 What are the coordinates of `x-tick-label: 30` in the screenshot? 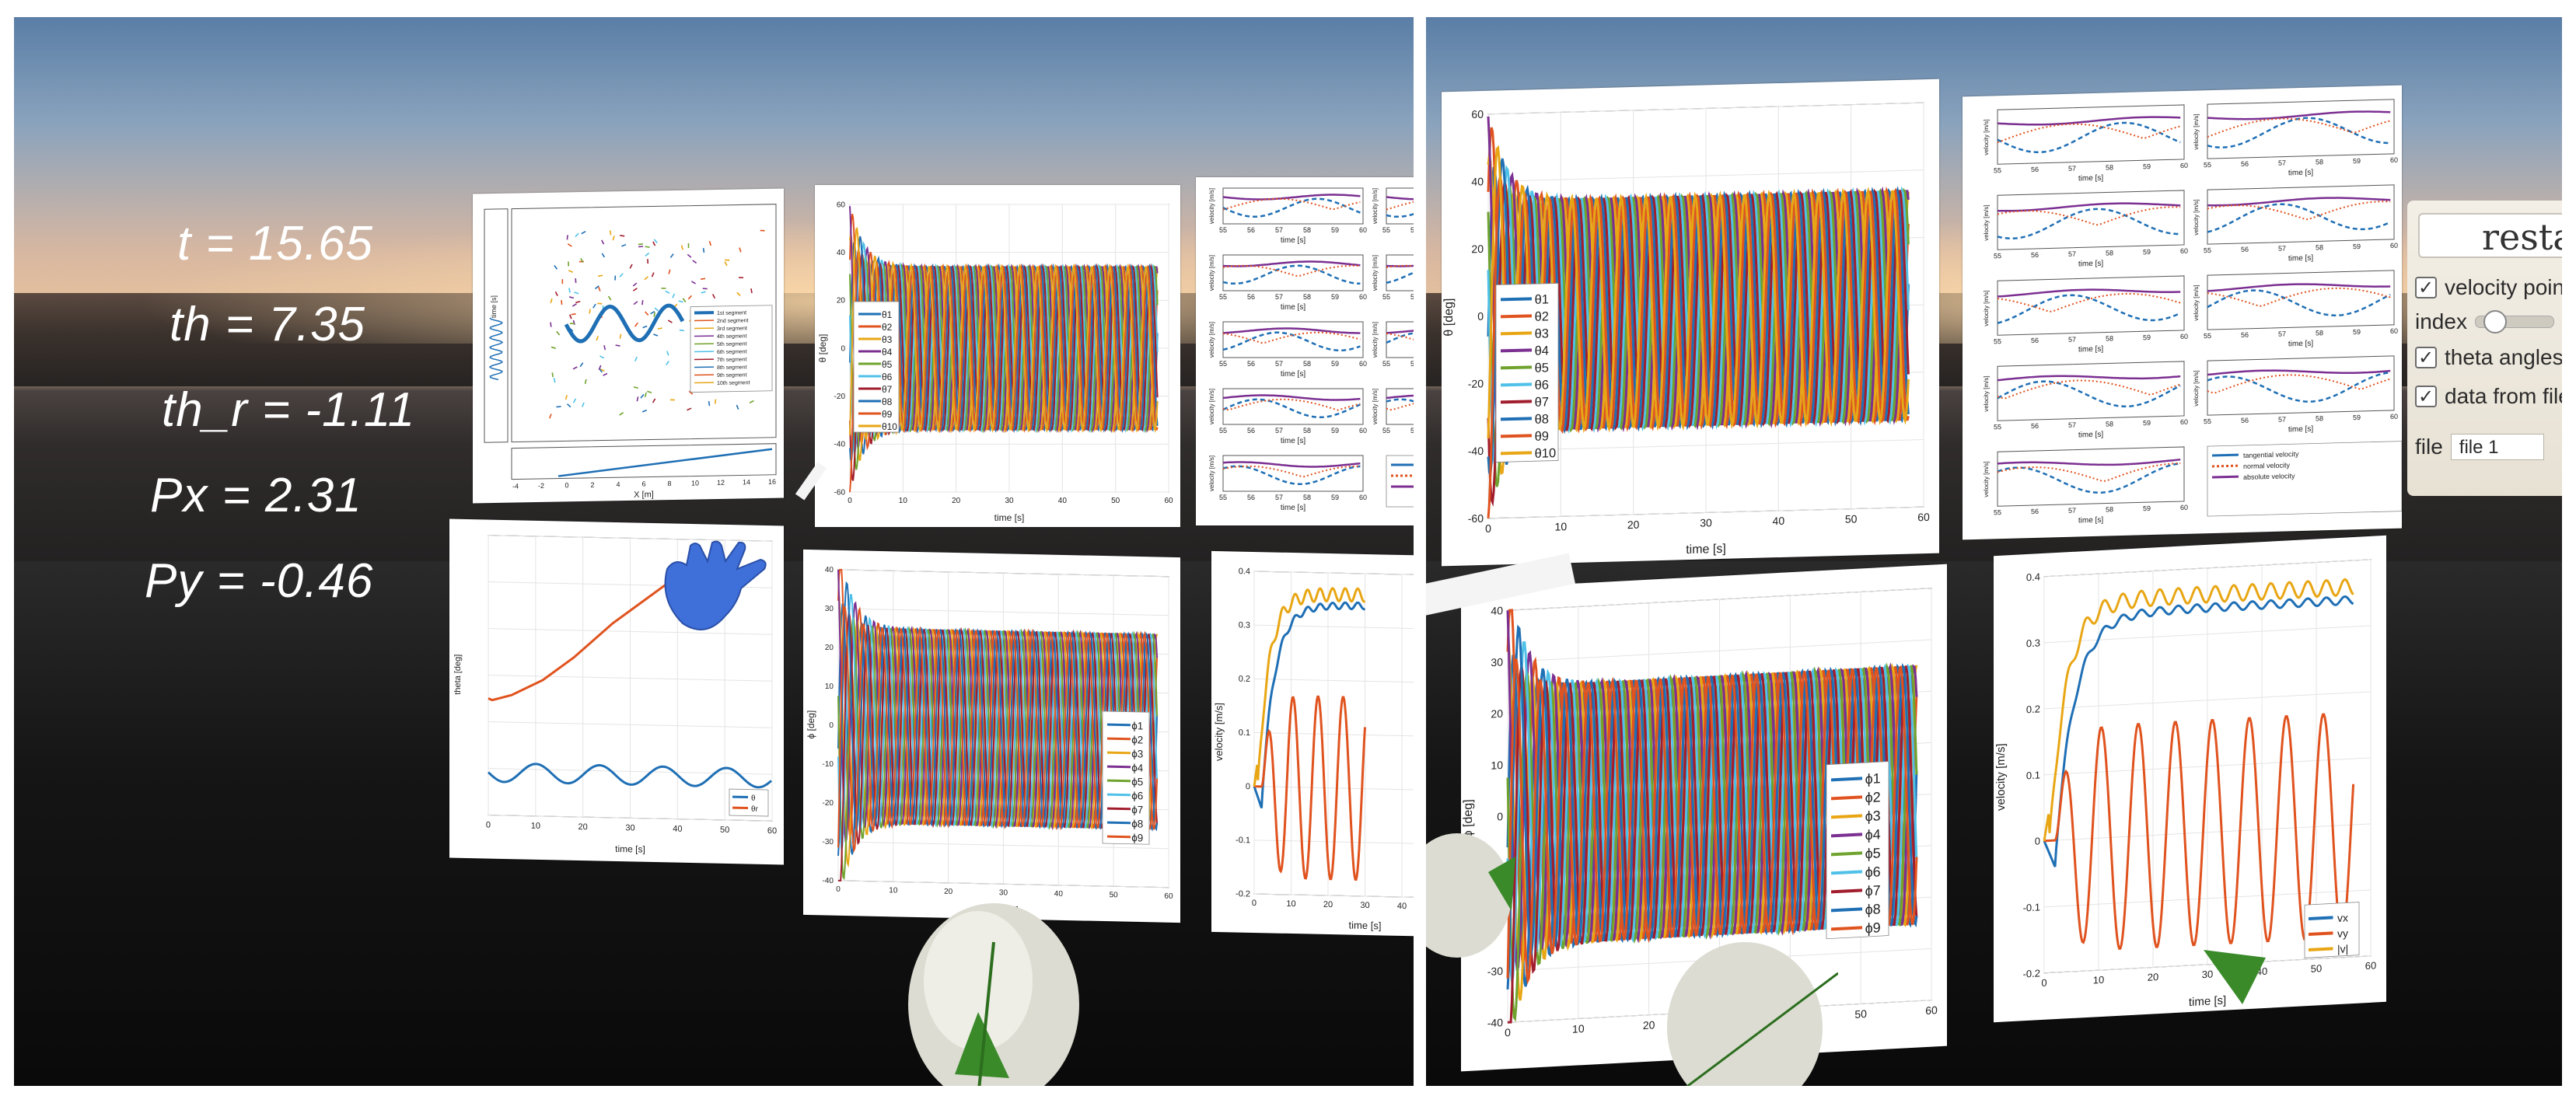 It's located at (2207, 974).